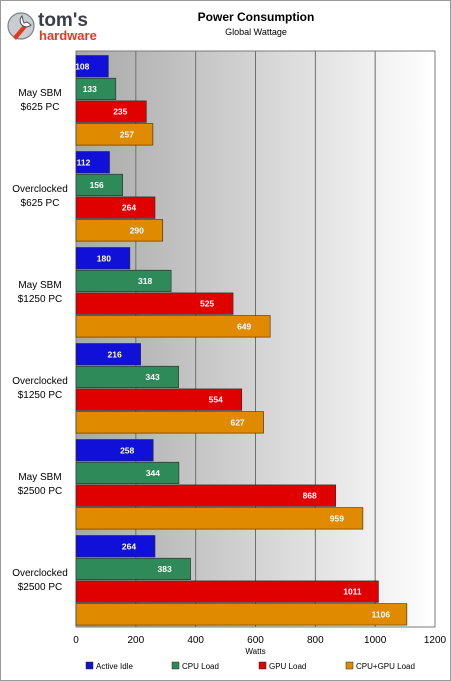  I want to click on bar-value-label: 318, so click(145, 281).